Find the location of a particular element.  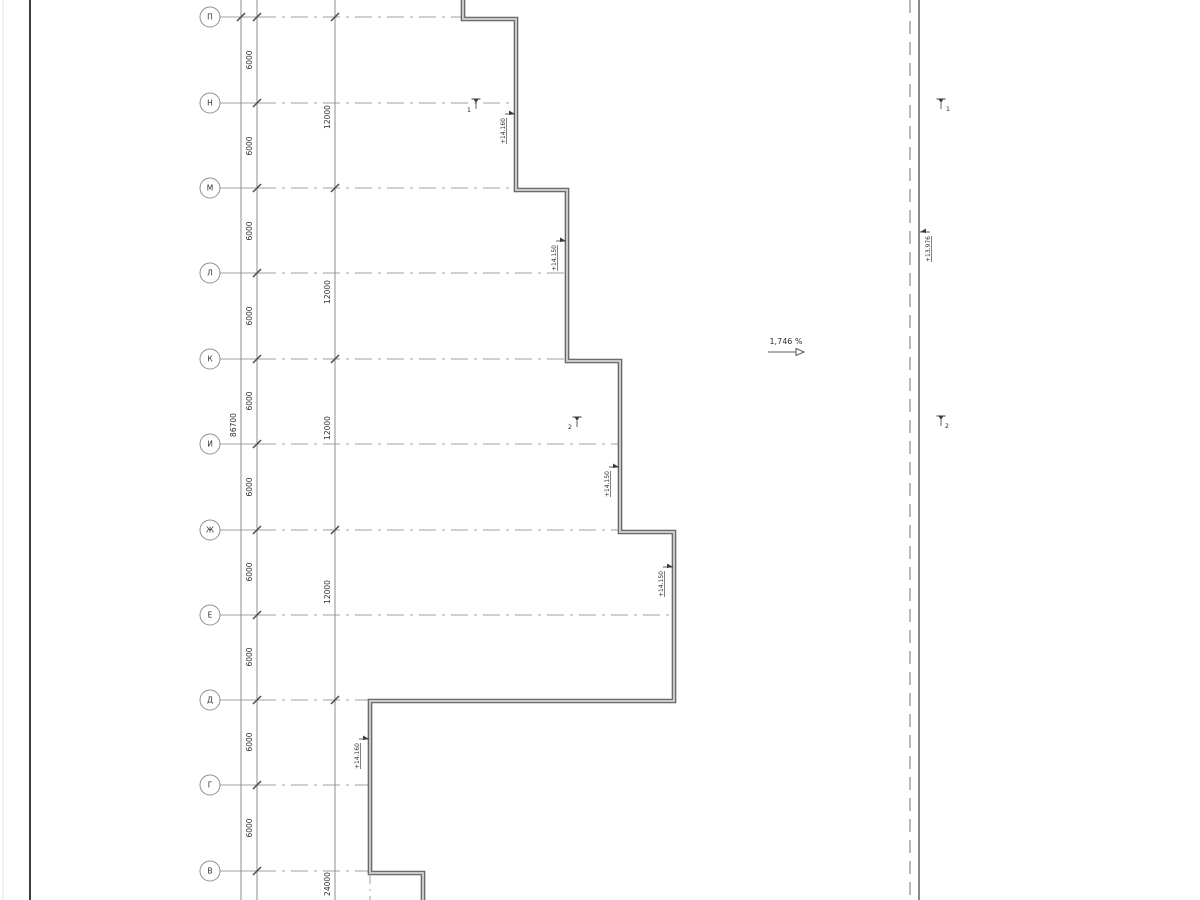

grid-axis-label: И is located at coordinates (210, 444).